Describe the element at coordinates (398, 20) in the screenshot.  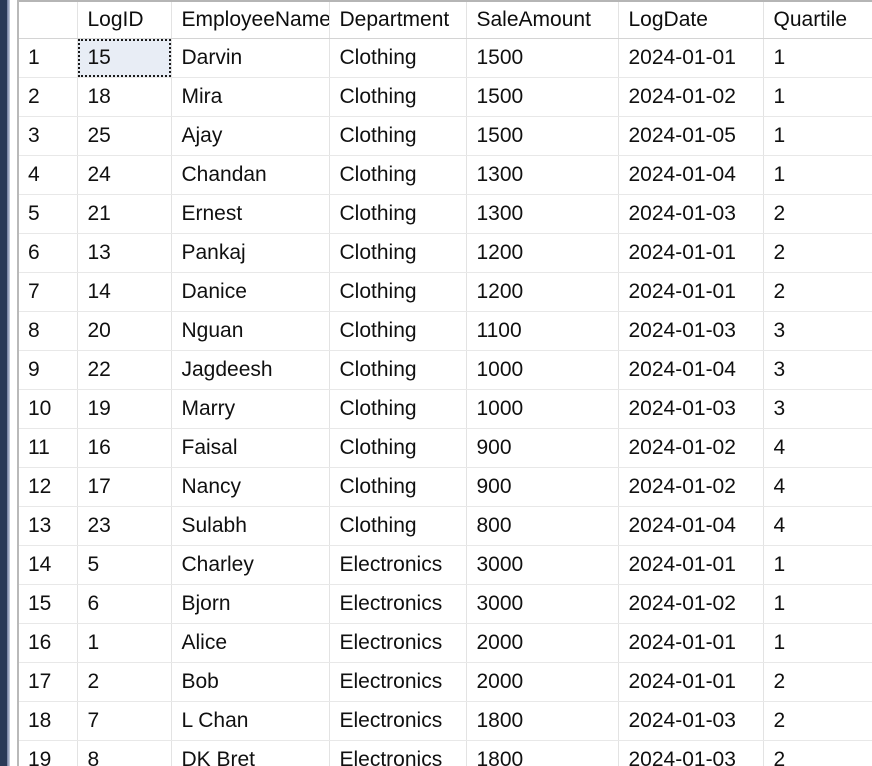
I see `column-header-department: Department` at that location.